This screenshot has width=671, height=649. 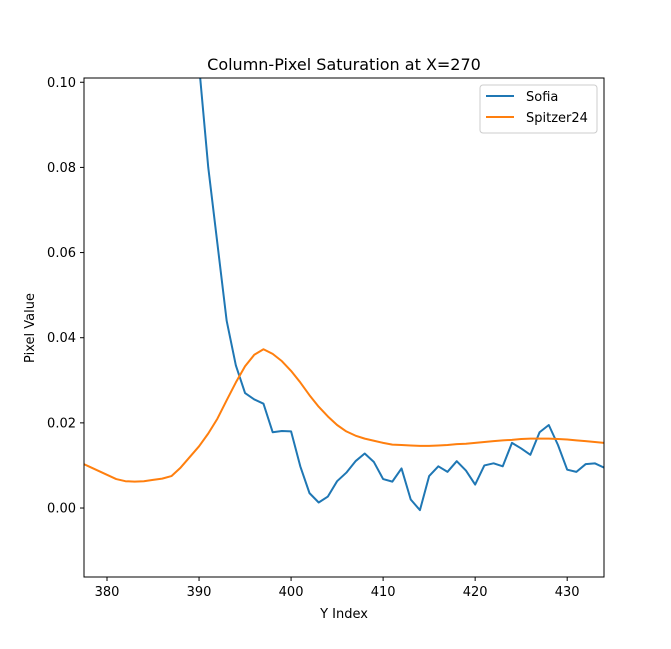 What do you see at coordinates (65, 296) in the screenshot?
I see `y-axis-ticks: 0.00 0.02 0.04 0.06 0.08 0.10` at bounding box center [65, 296].